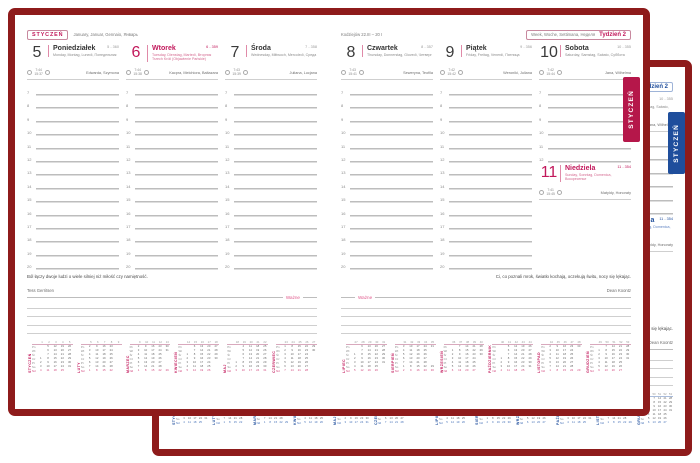 This screenshot has height=463, width=700. What do you see at coordinates (676, 143) in the screenshot?
I see `month-tab-styczen-back: STYCZEŃ` at bounding box center [676, 143].